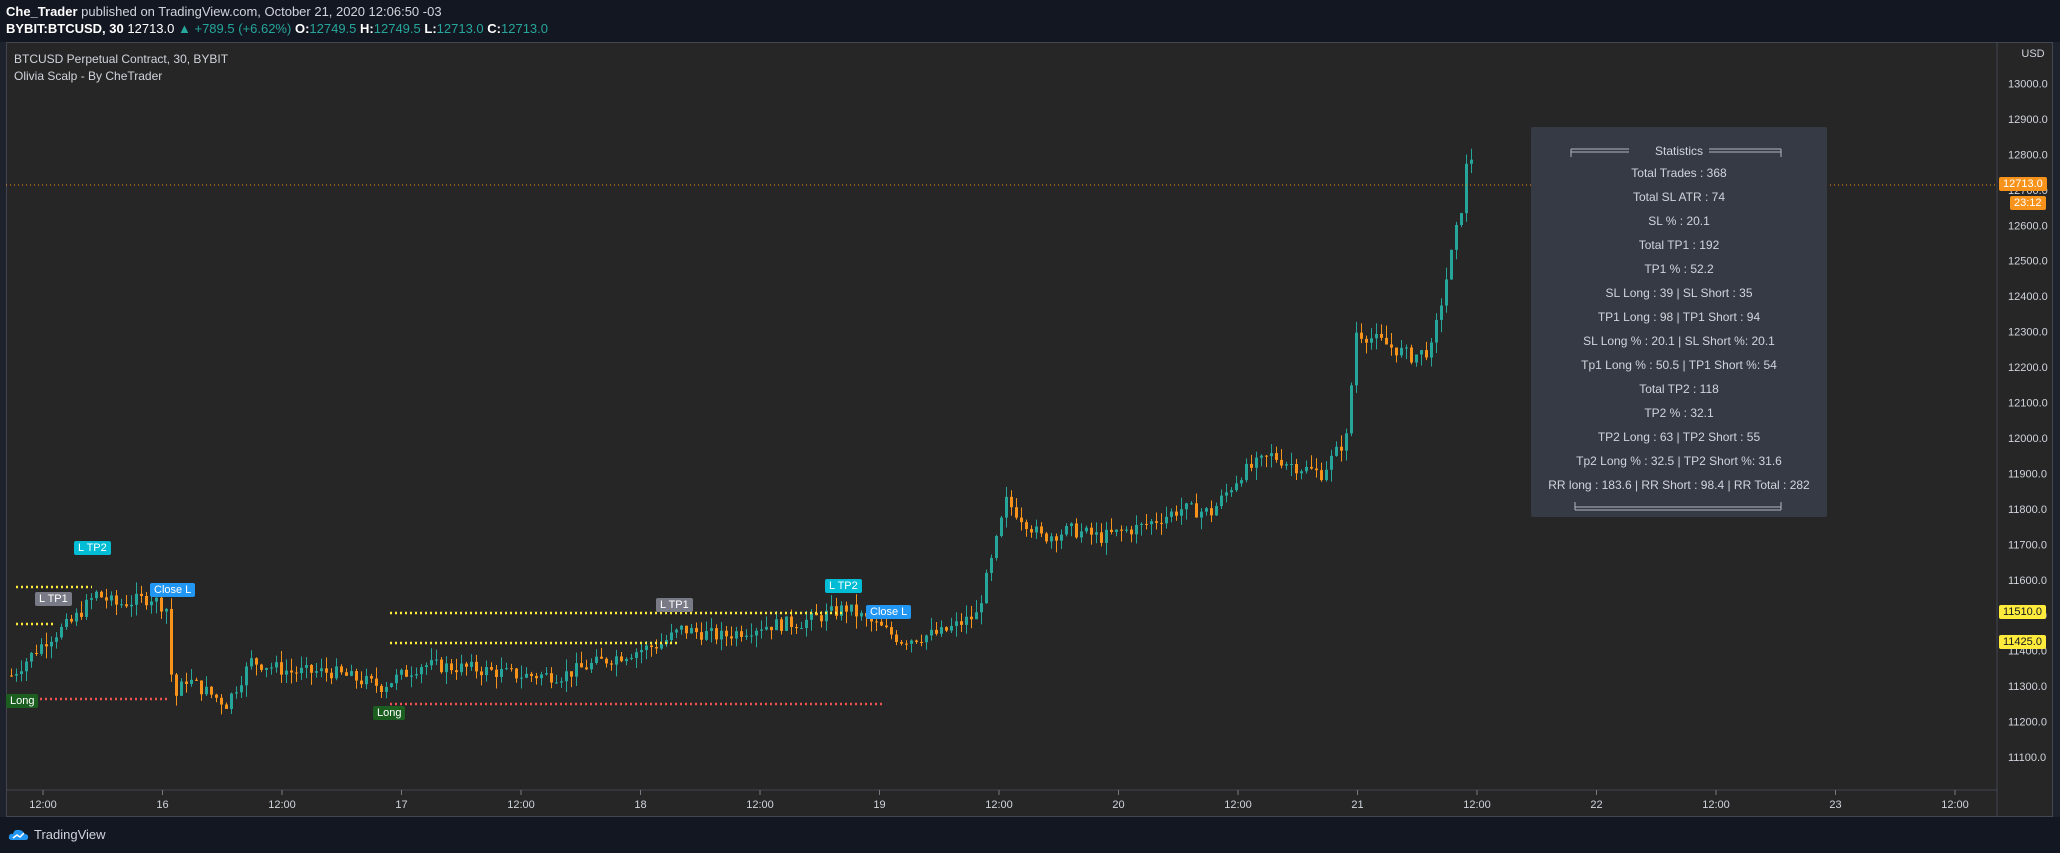  I want to click on author-name: Che_Trader, so click(42, 11).